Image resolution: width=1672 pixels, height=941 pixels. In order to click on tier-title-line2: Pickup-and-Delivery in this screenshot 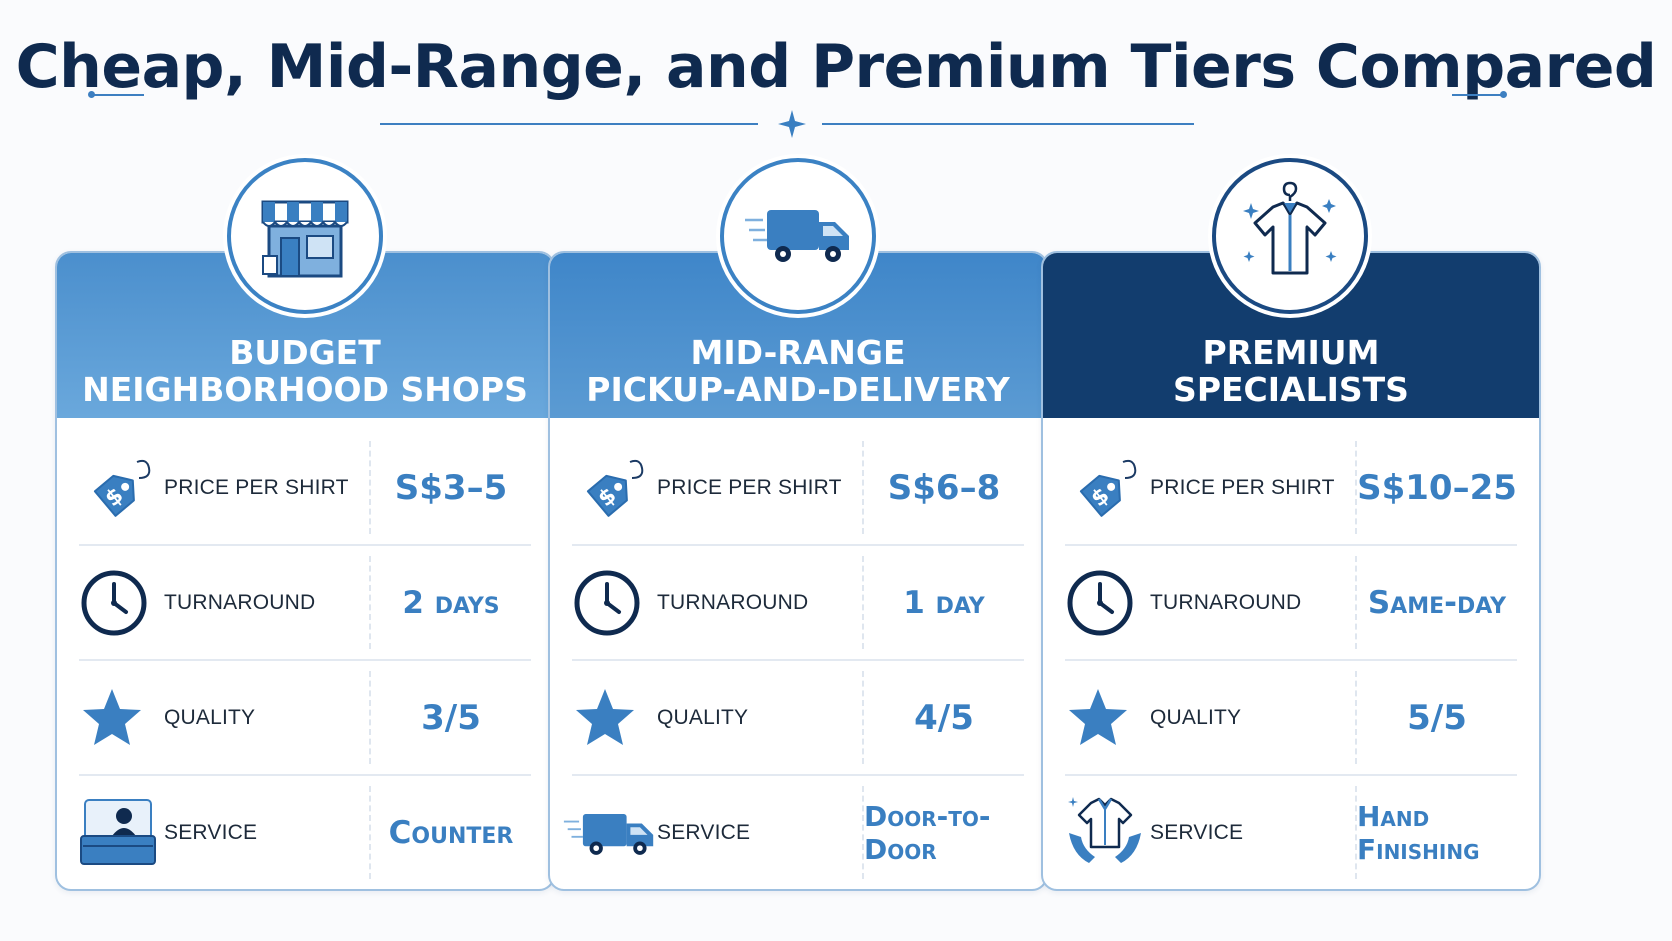, I will do `click(798, 389)`.